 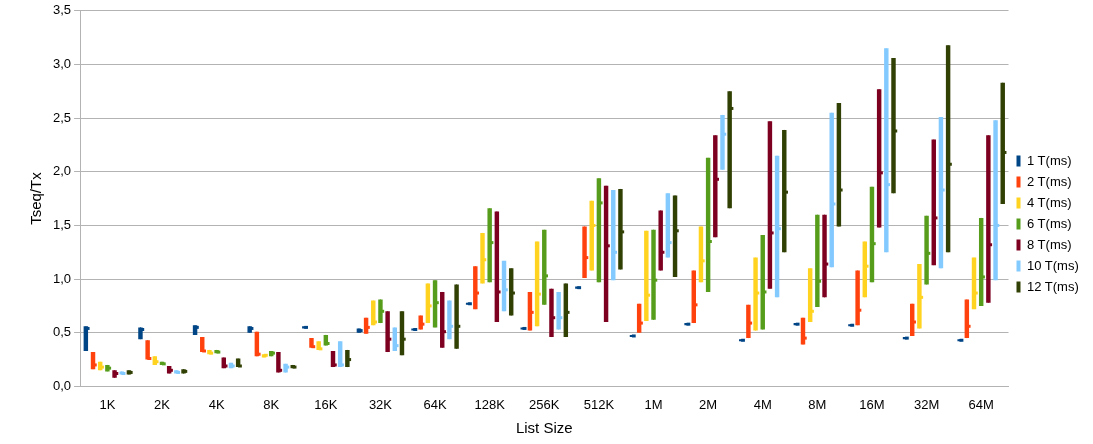 I want to click on x-tick-label: 16M, so click(x=872, y=404).